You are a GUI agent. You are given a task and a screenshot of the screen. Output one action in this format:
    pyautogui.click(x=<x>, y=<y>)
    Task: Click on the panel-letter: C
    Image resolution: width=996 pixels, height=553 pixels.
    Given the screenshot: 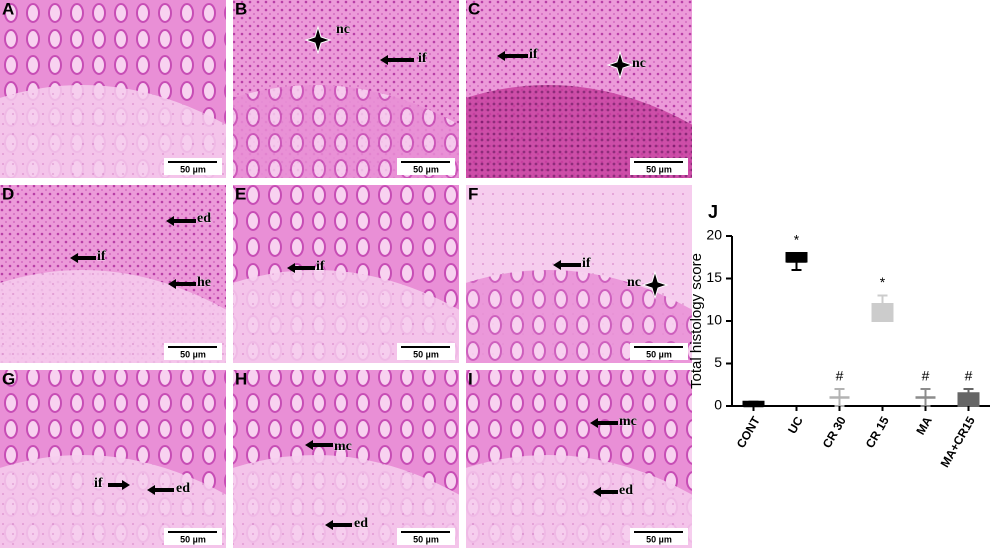 What is the action you would take?
    pyautogui.click(x=474, y=9)
    